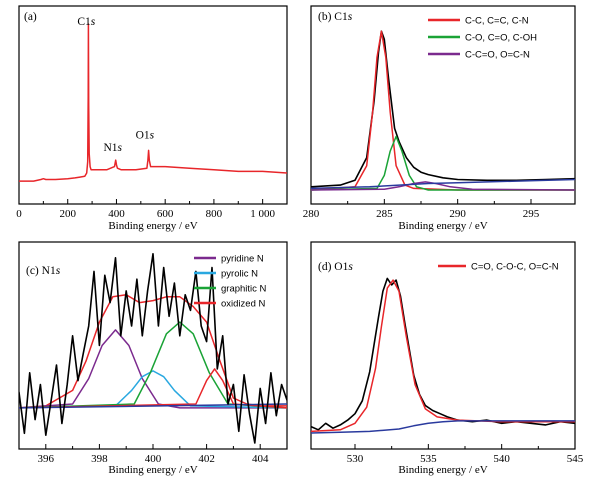 The height and width of the screenshot is (478, 615). What do you see at coordinates (335, 267) in the screenshot?
I see `panel-label-d: (d) O1s` at bounding box center [335, 267].